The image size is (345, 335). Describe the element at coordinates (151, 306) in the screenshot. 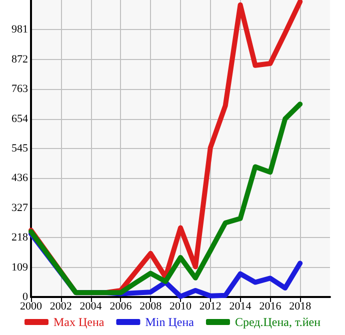

I see `x-tick-label: 2008` at that location.